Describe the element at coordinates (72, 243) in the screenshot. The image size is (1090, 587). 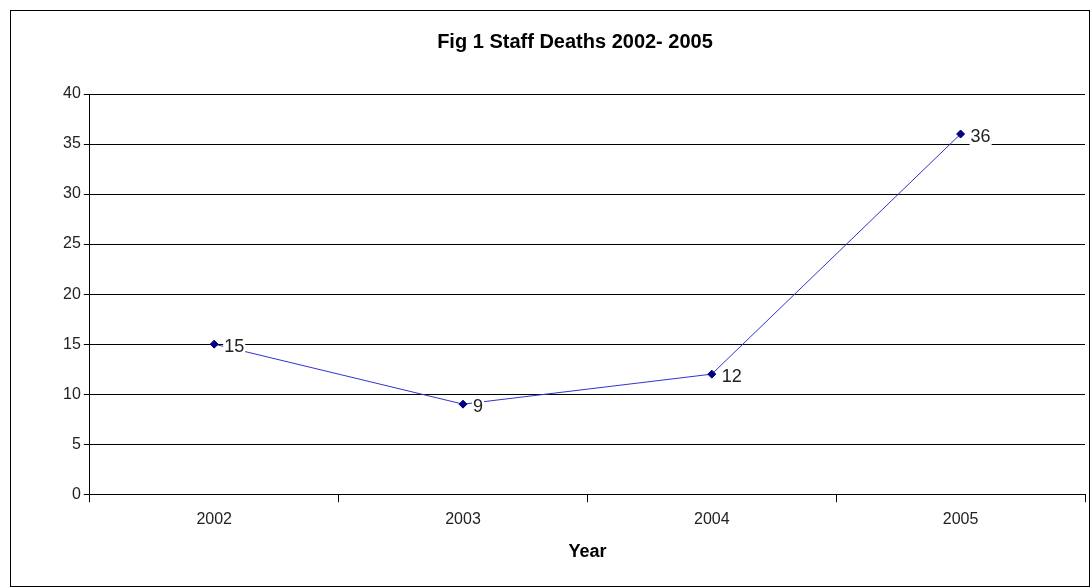
I see `y-tick-label: 25` at that location.